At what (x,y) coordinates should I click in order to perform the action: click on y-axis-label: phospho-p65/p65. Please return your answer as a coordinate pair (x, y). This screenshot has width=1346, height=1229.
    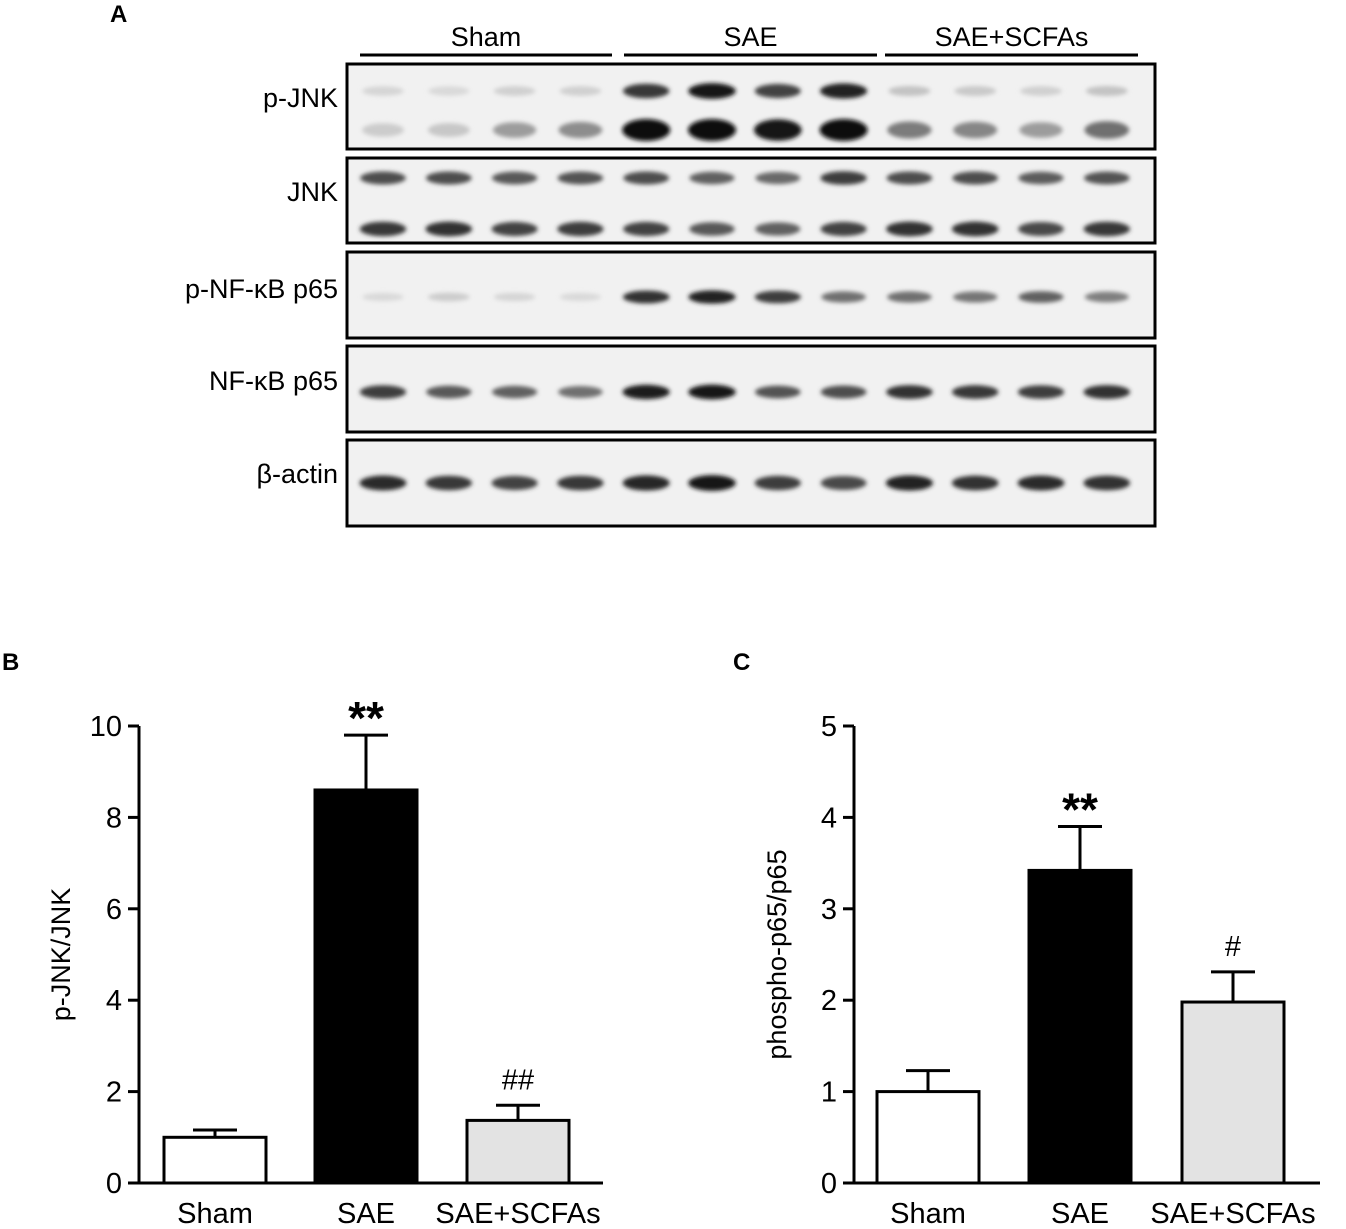
    Looking at the image, I should click on (777, 954).